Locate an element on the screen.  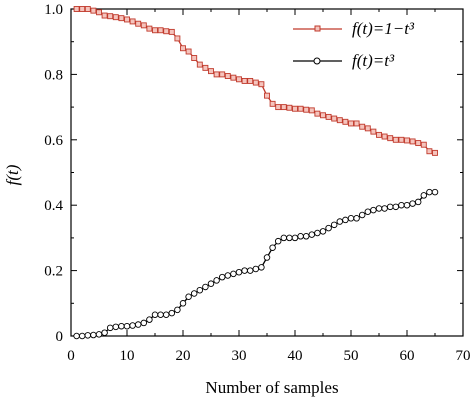
x-tick-label: 20 is located at coordinates (183, 356).